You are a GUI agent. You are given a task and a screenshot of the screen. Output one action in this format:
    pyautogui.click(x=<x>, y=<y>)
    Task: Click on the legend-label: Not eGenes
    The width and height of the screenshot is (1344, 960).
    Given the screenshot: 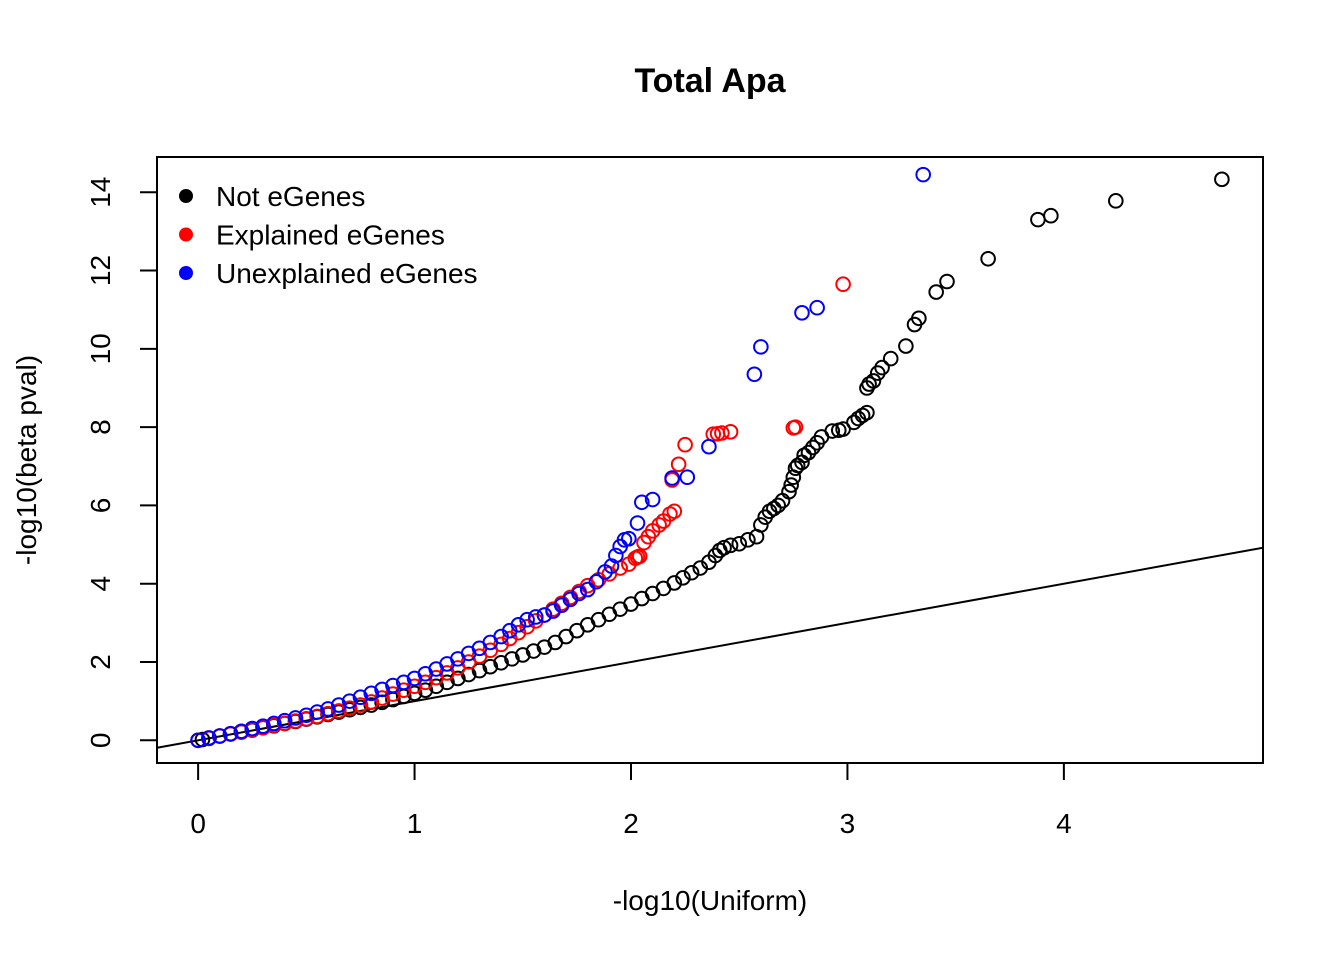 What is the action you would take?
    pyautogui.click(x=290, y=196)
    